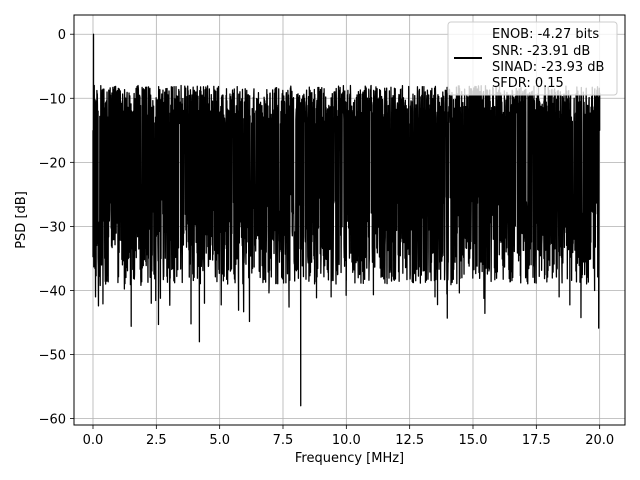  I want to click on x-tick-label: 0.0, so click(93, 440).